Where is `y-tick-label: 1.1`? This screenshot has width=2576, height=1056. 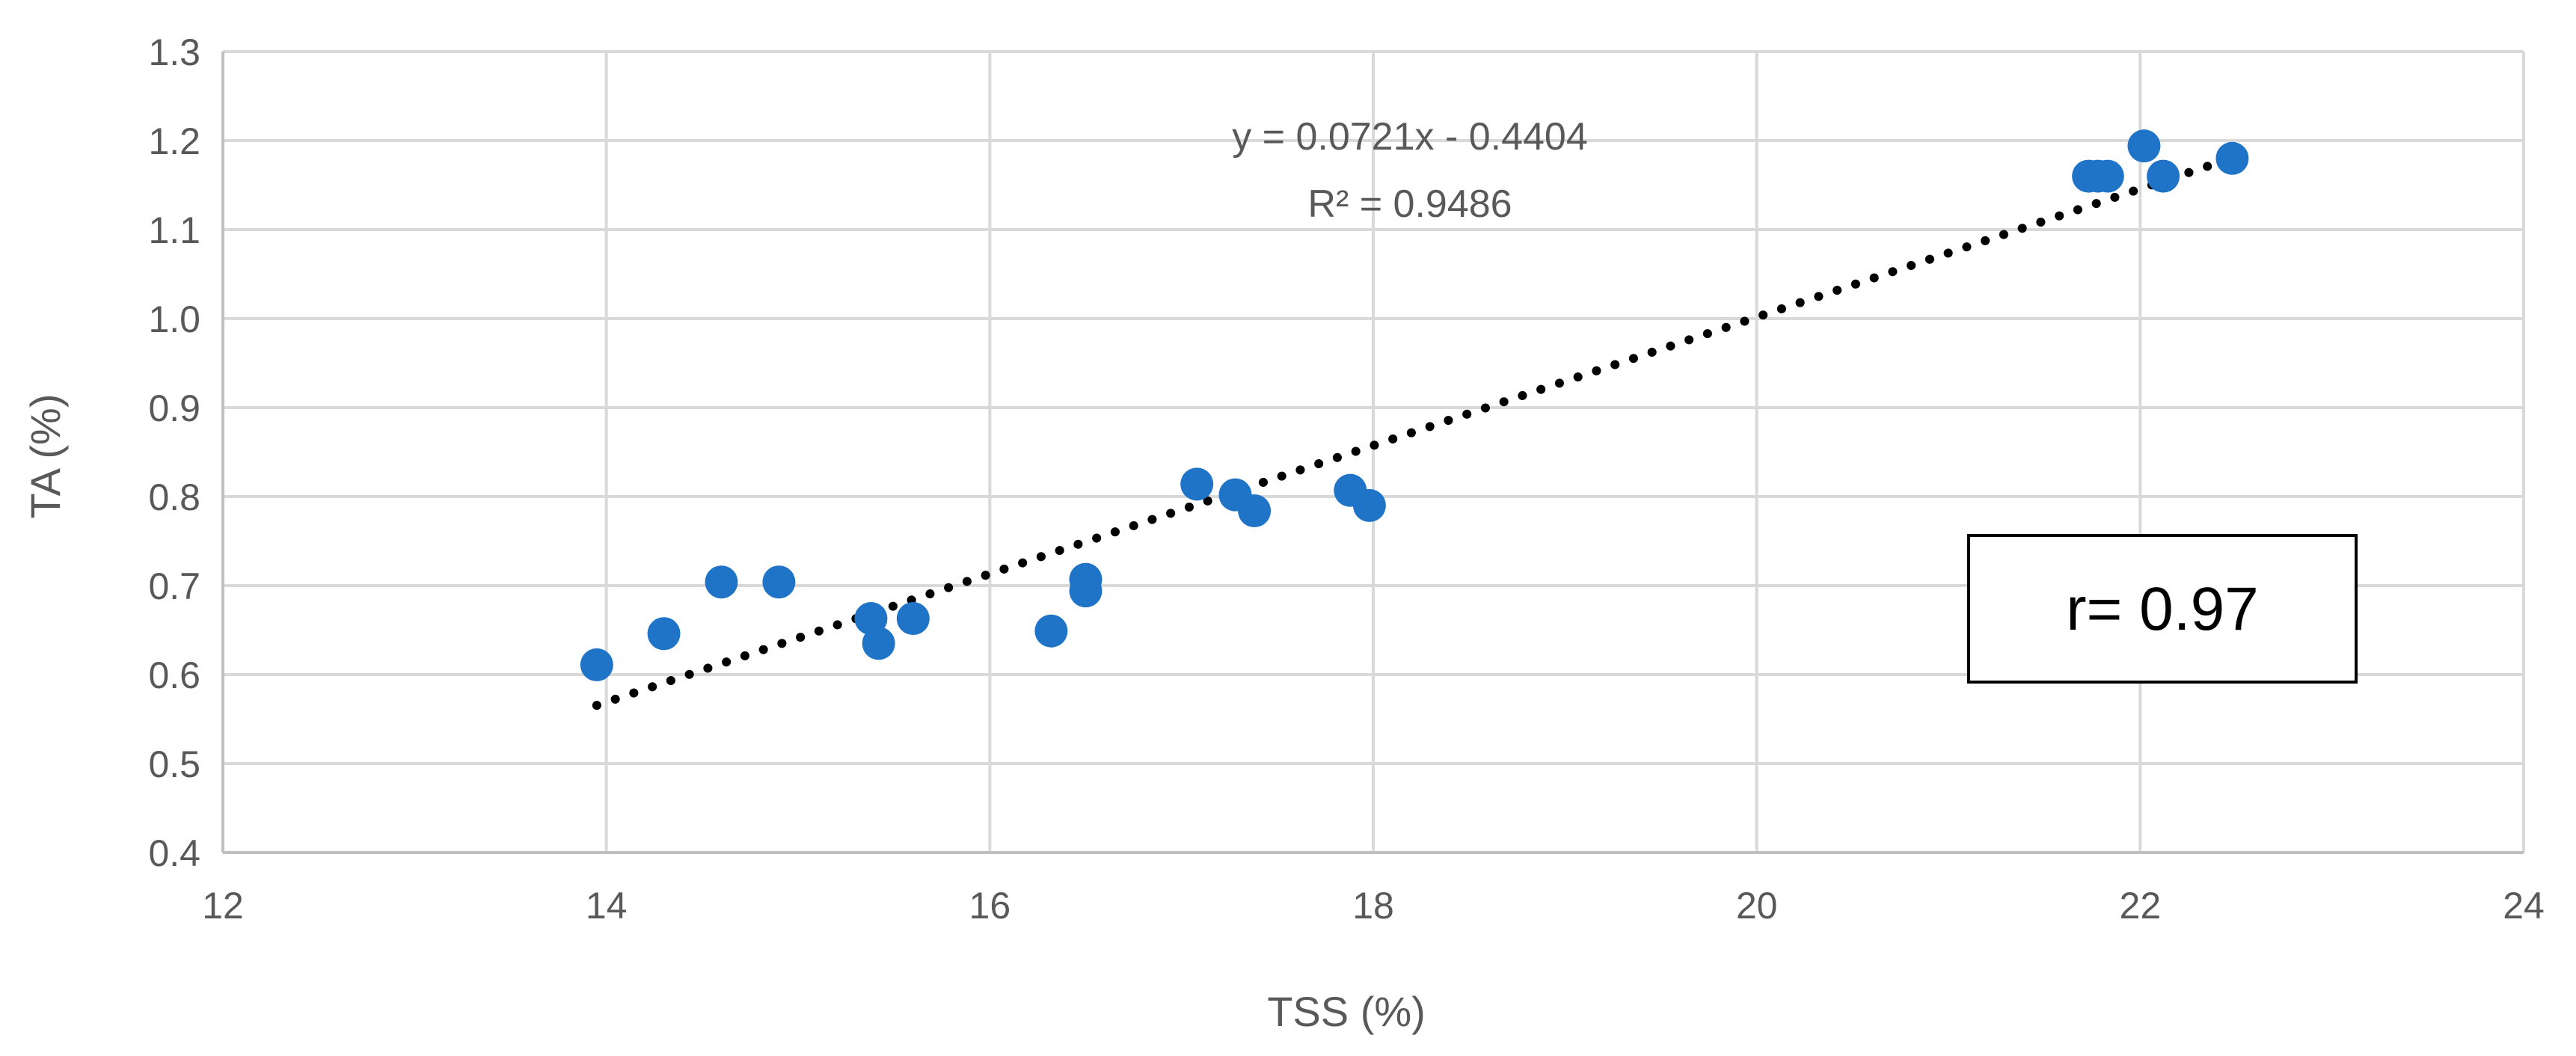 y-tick-label: 1.1 is located at coordinates (174, 230).